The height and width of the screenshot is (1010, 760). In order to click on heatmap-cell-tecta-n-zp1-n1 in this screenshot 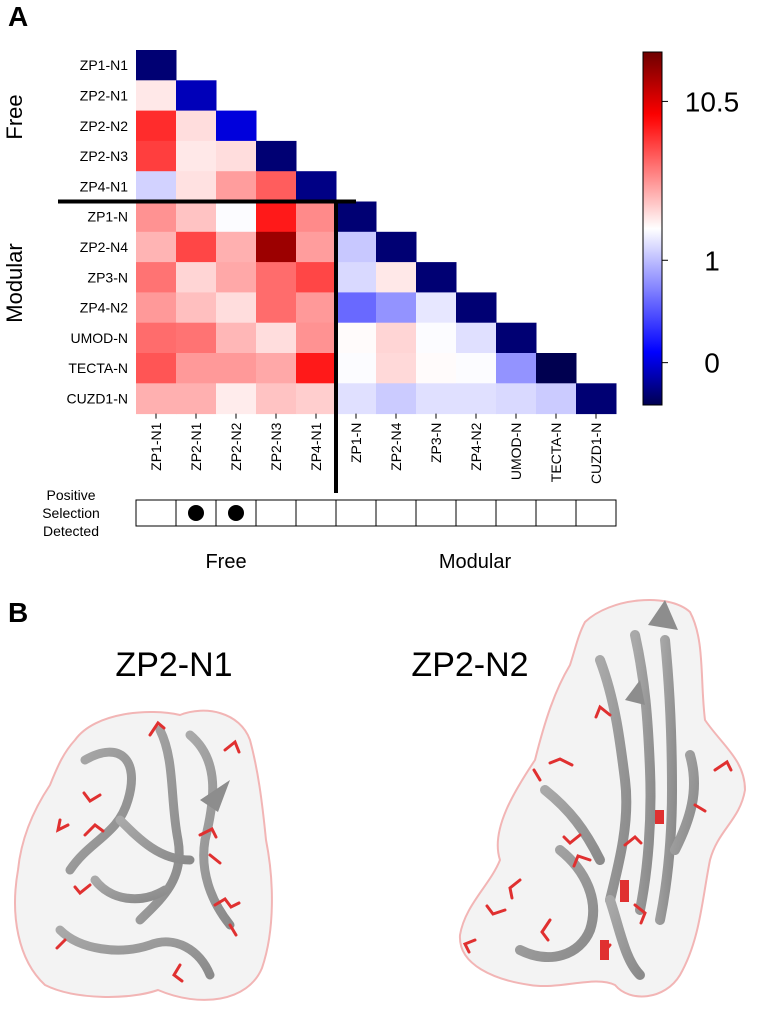, I will do `click(156, 368)`.